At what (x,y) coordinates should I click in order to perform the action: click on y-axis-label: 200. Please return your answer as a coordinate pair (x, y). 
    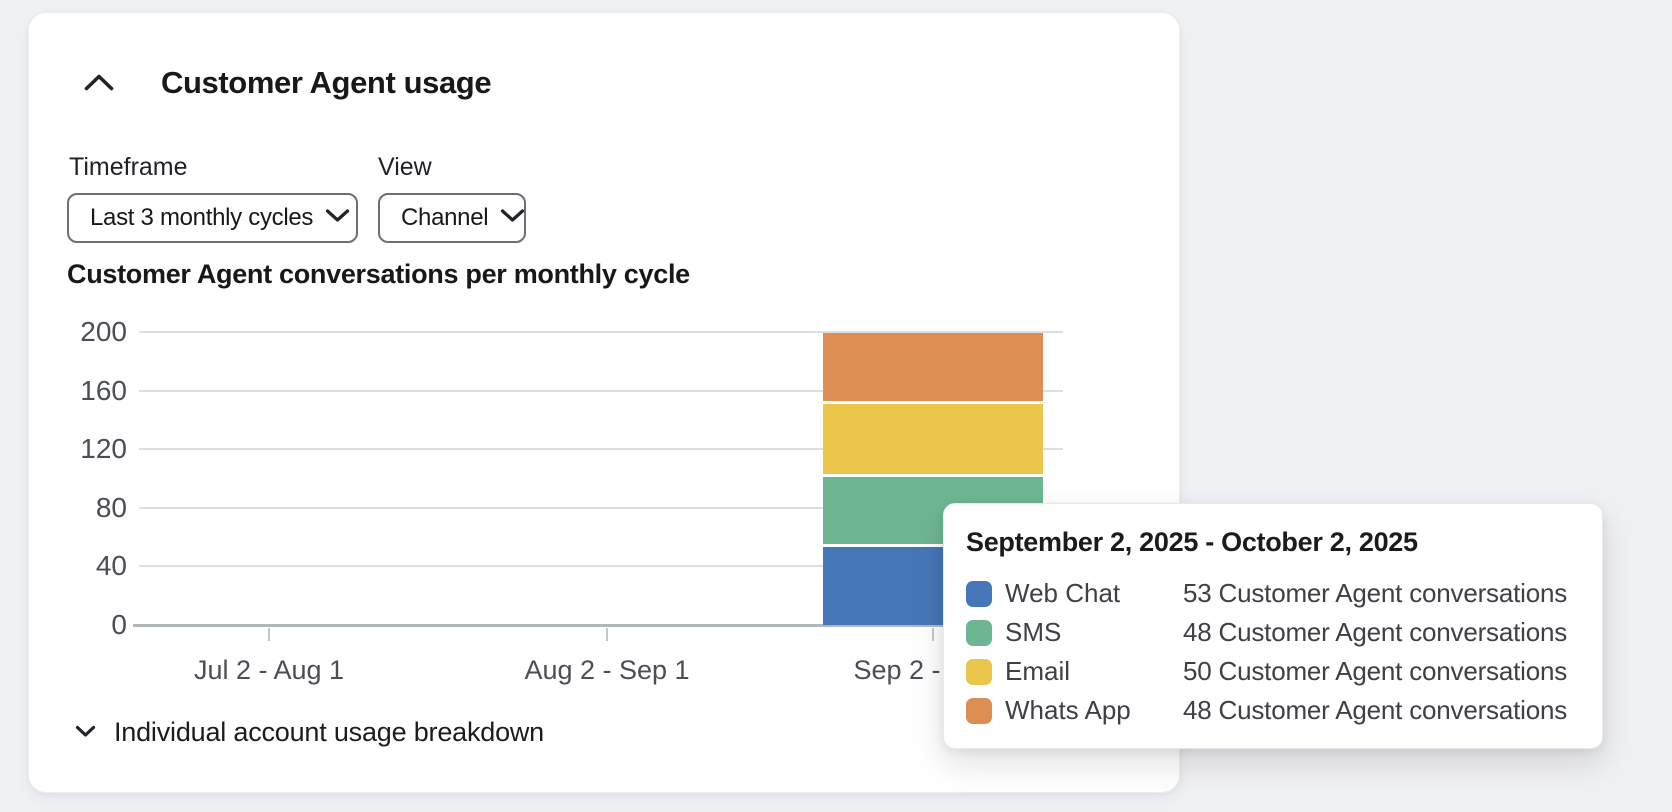
    Looking at the image, I should click on (103, 331).